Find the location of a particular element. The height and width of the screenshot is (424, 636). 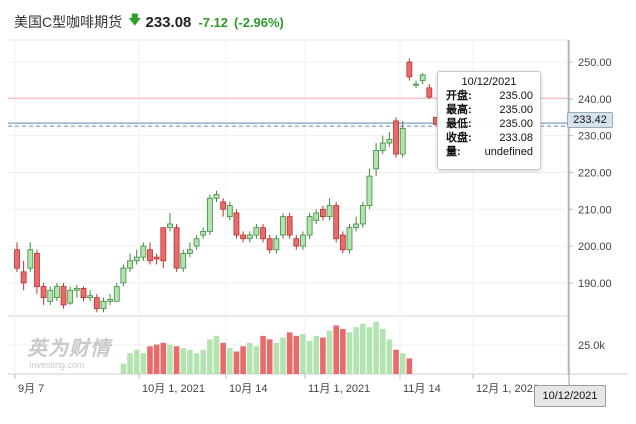

down-arrow-icon: 🡇 is located at coordinates (135, 19).